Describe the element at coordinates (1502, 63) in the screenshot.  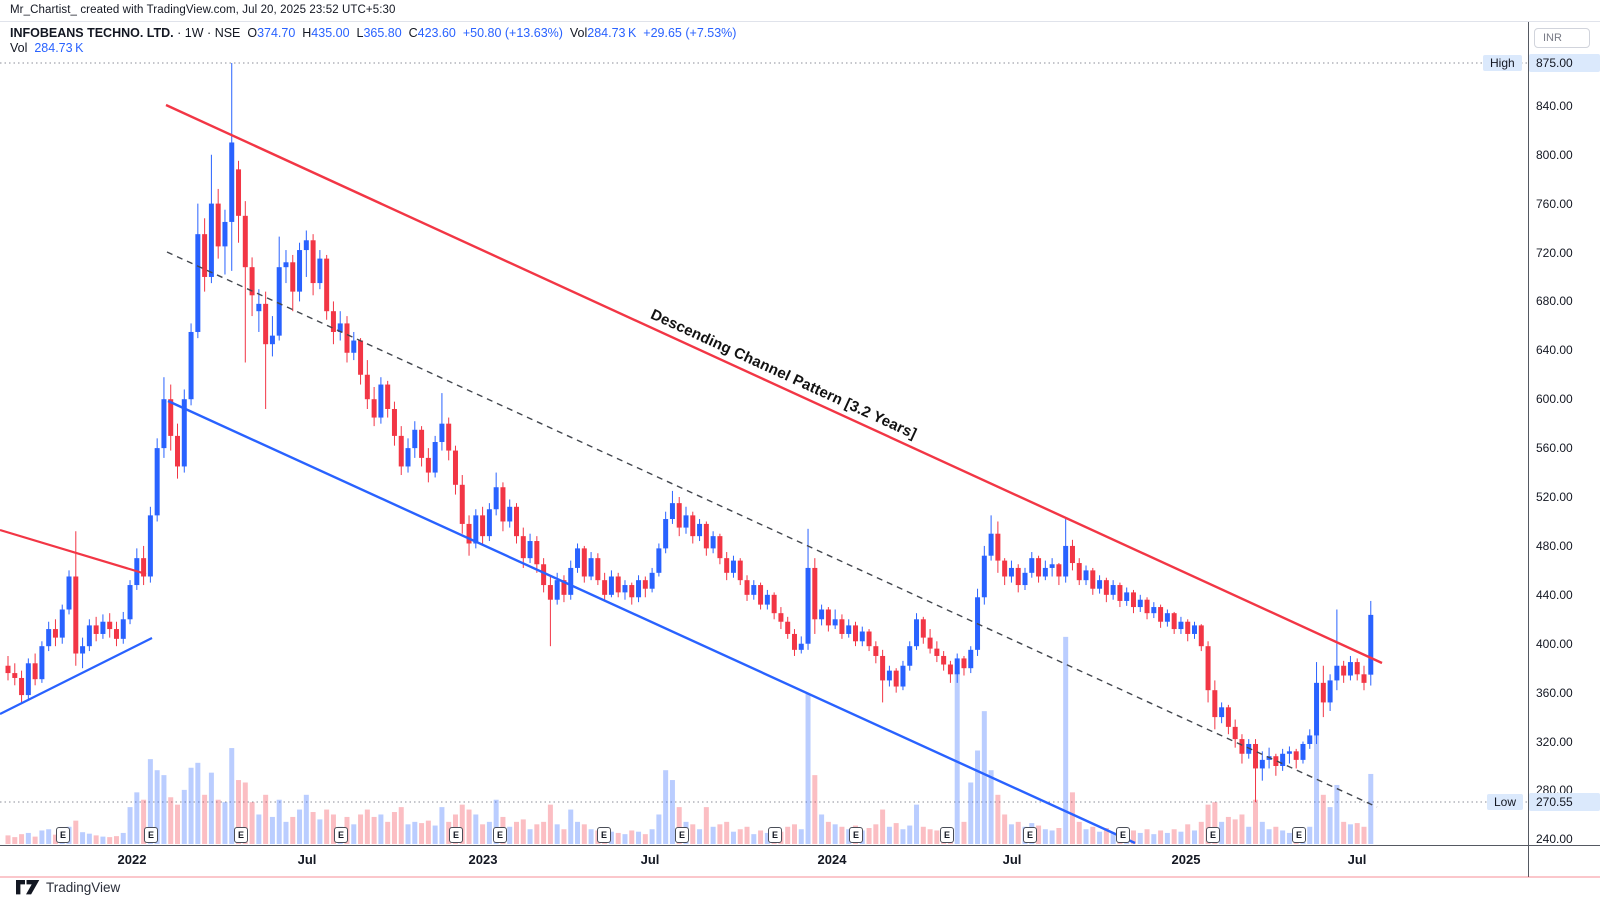
I see `high-price-tag: High` at that location.